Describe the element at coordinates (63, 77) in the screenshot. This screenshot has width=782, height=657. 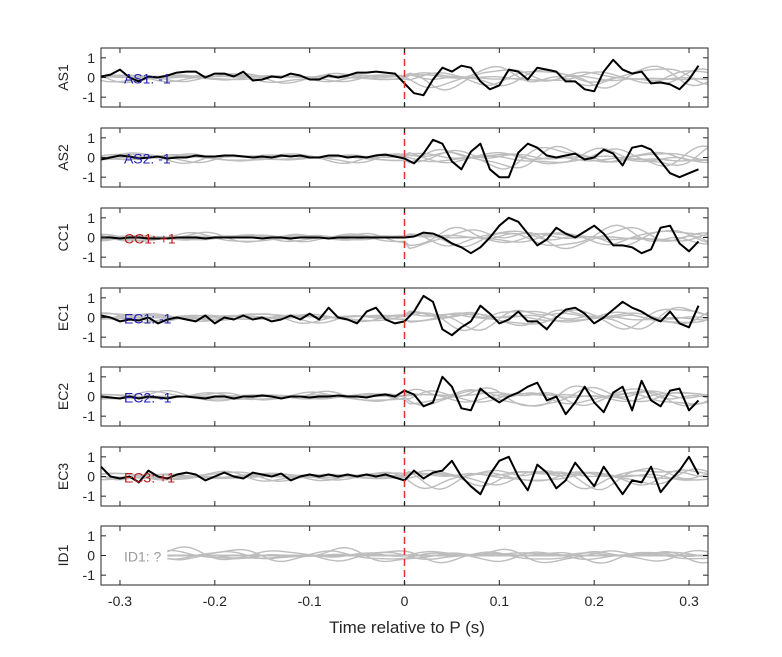
I see `y-axis-label: AS1` at that location.